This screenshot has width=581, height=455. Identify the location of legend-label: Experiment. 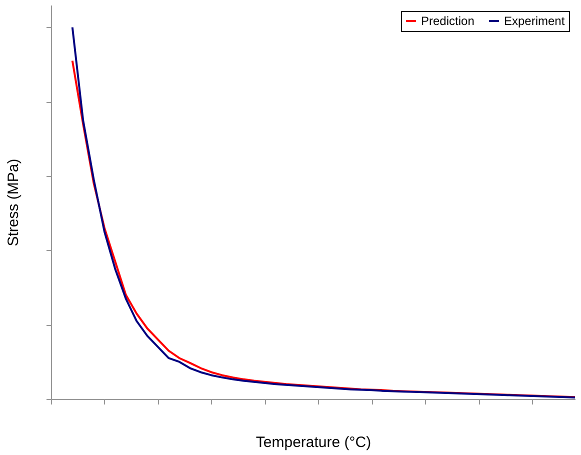
(535, 21).